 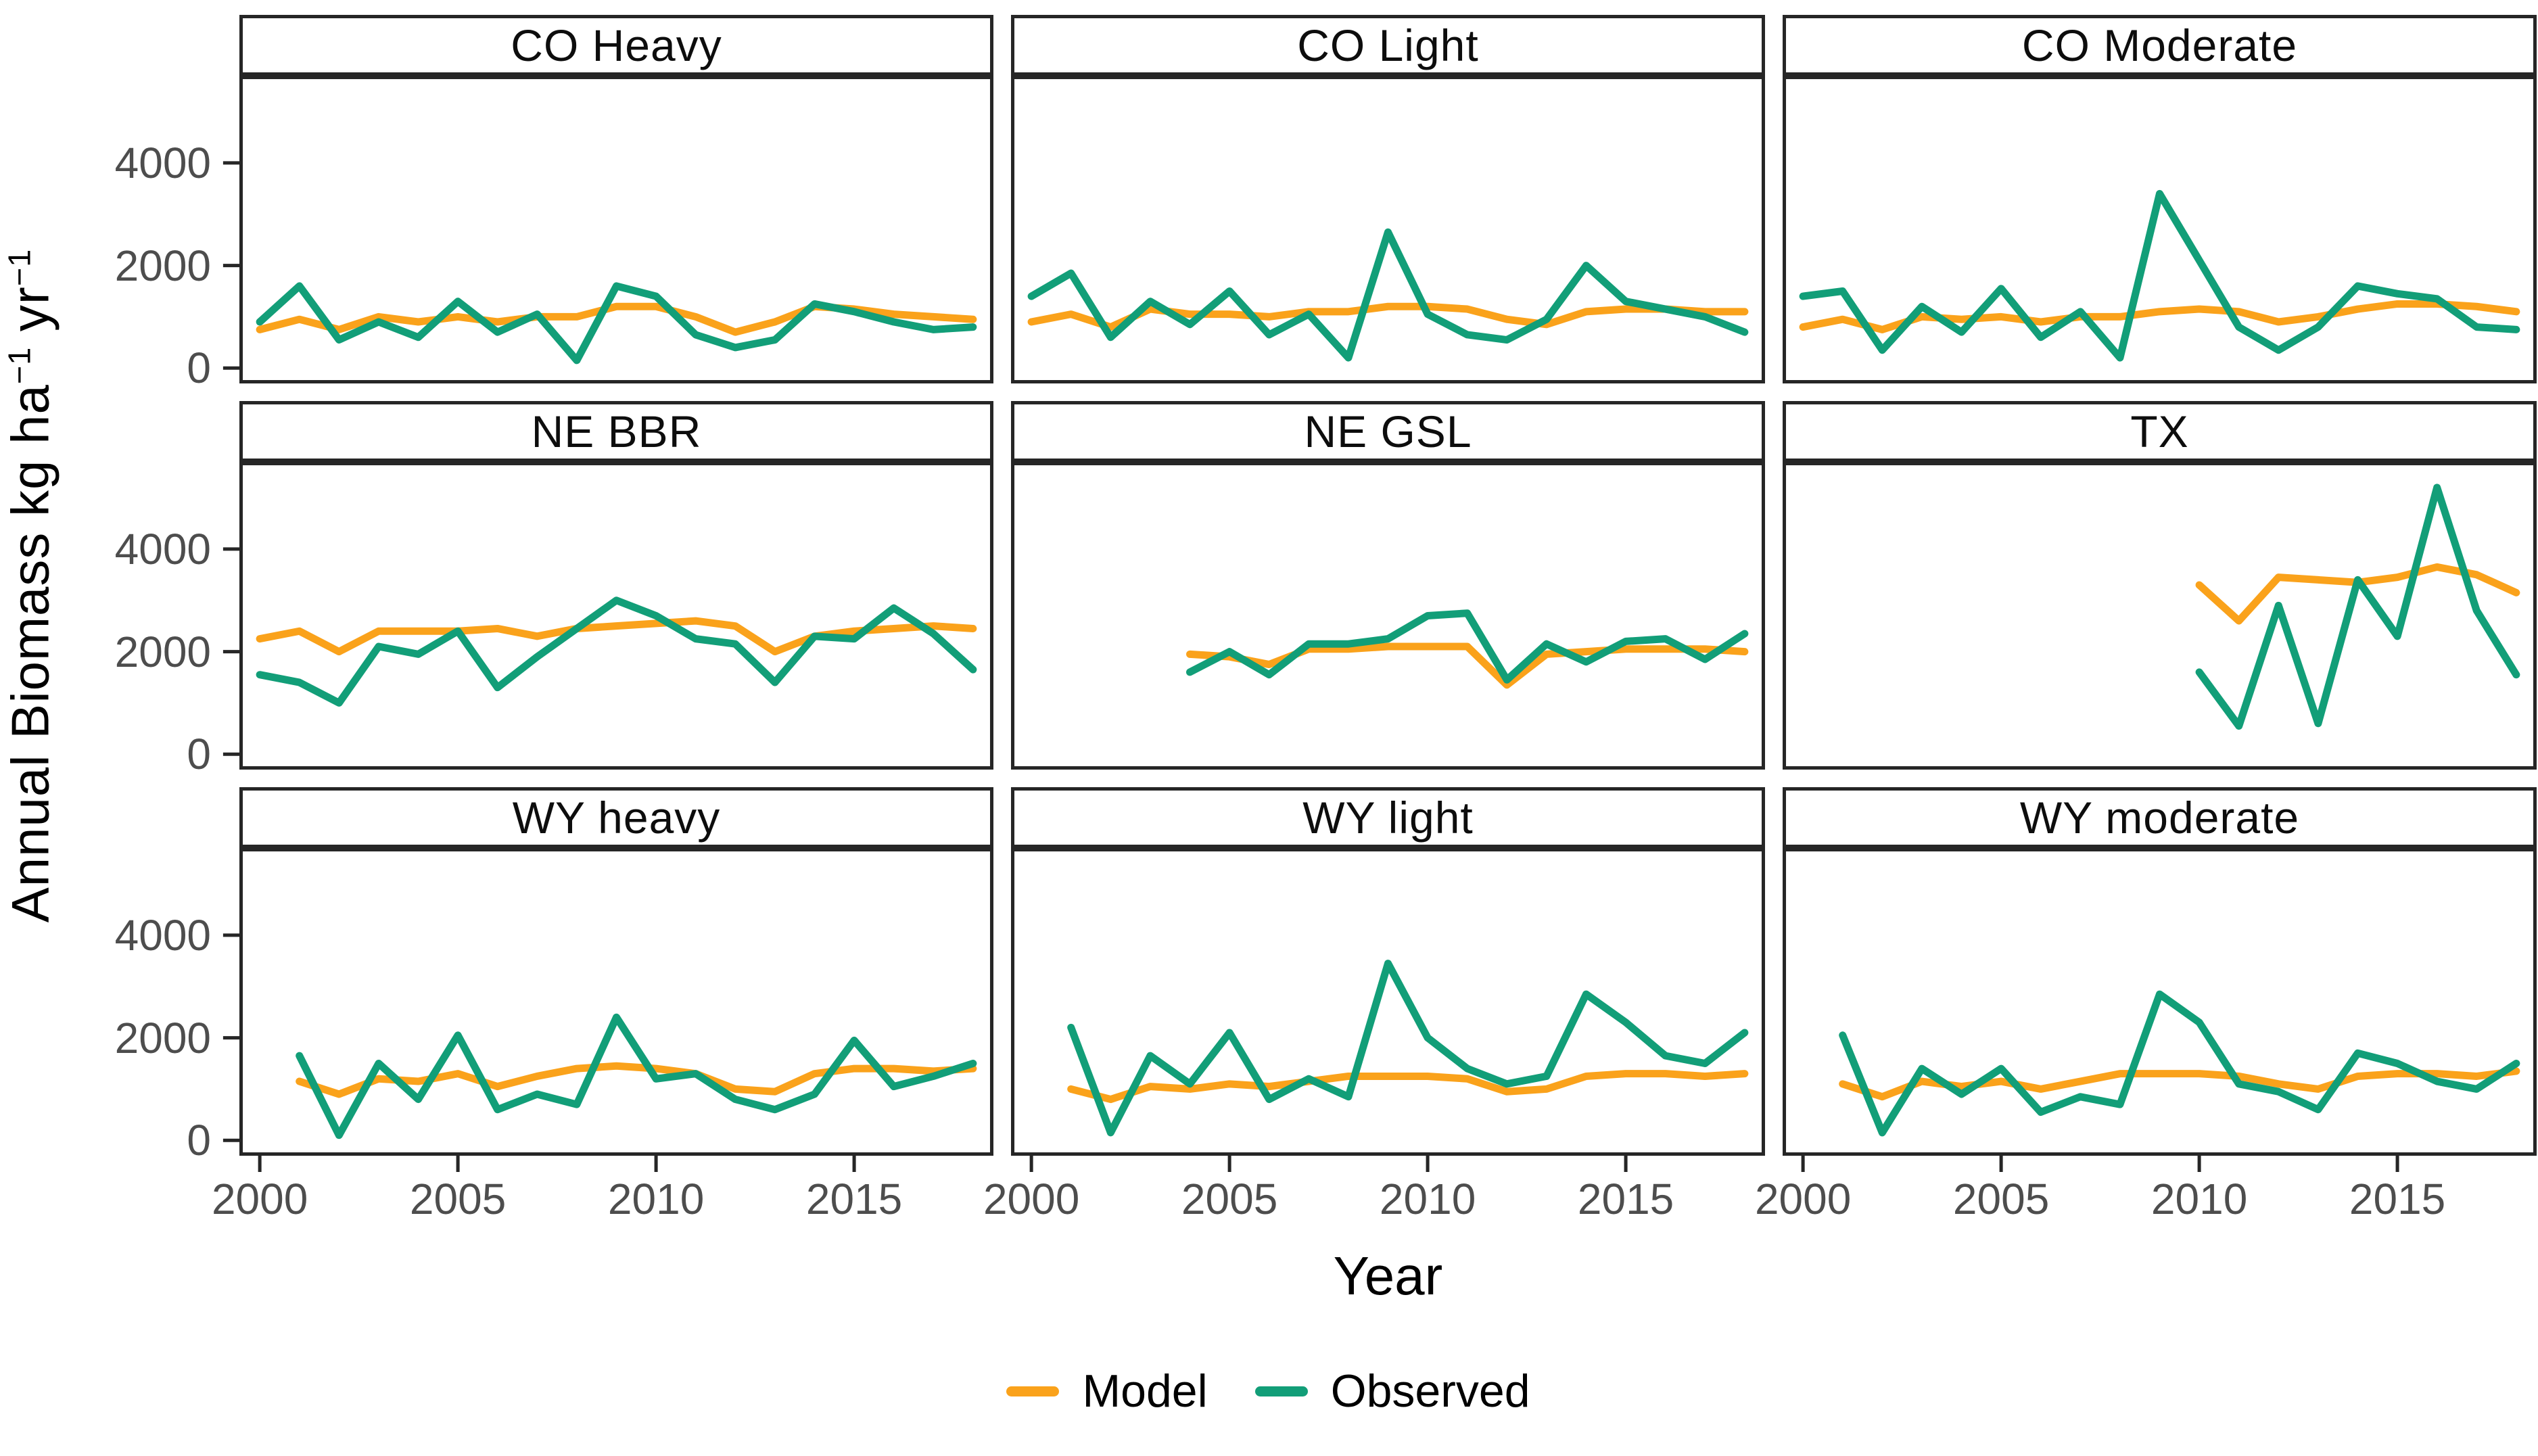 What do you see at coordinates (1430, 1391) in the screenshot?
I see `legend-label-observed: Observed` at bounding box center [1430, 1391].